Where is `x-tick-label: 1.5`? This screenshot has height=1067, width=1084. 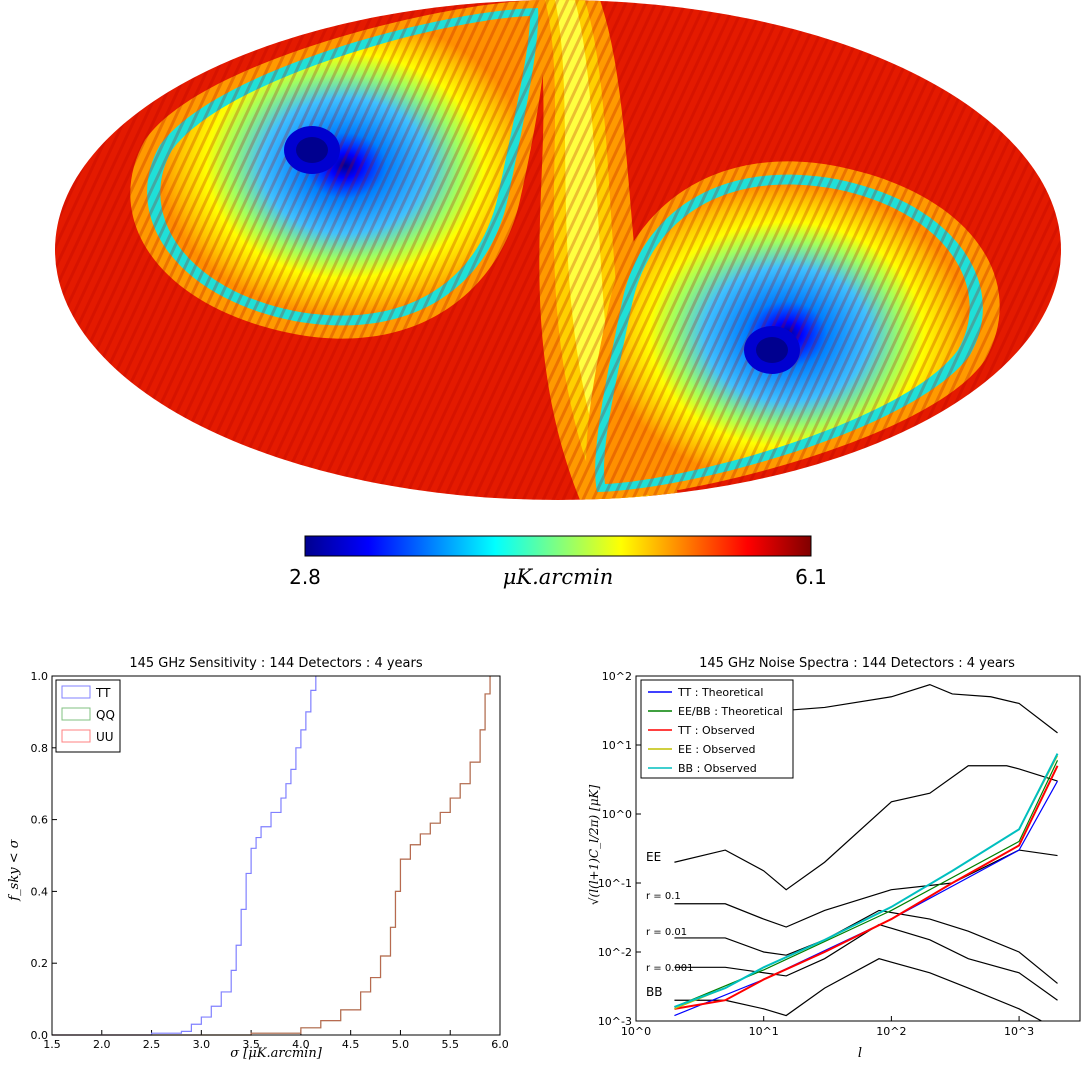
x-tick-label: 1.5 is located at coordinates (52, 1044).